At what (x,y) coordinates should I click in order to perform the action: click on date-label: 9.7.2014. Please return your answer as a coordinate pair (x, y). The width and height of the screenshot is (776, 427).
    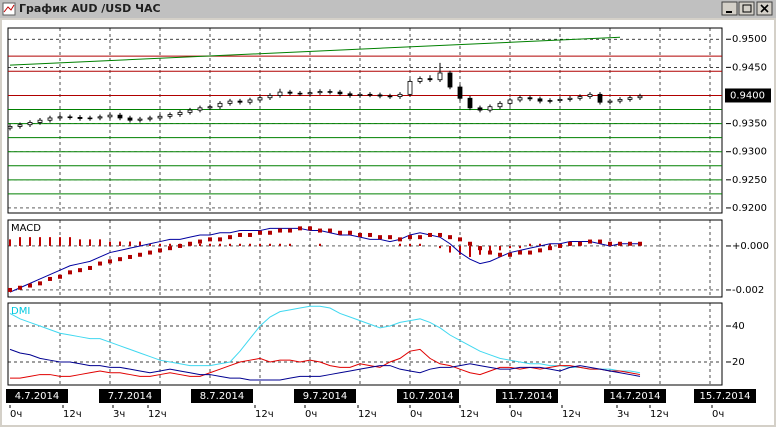
    Looking at the image, I should click on (325, 396).